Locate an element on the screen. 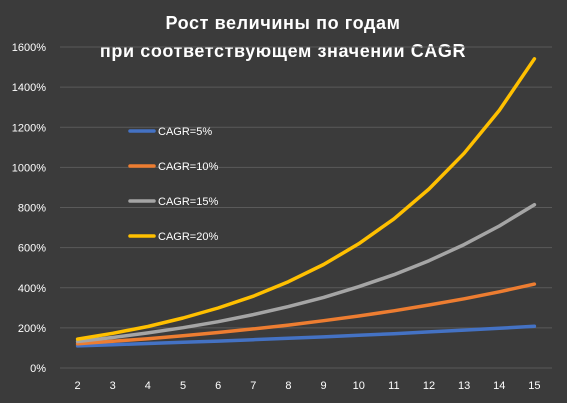  y-tick-label: 1400% is located at coordinates (29, 88).